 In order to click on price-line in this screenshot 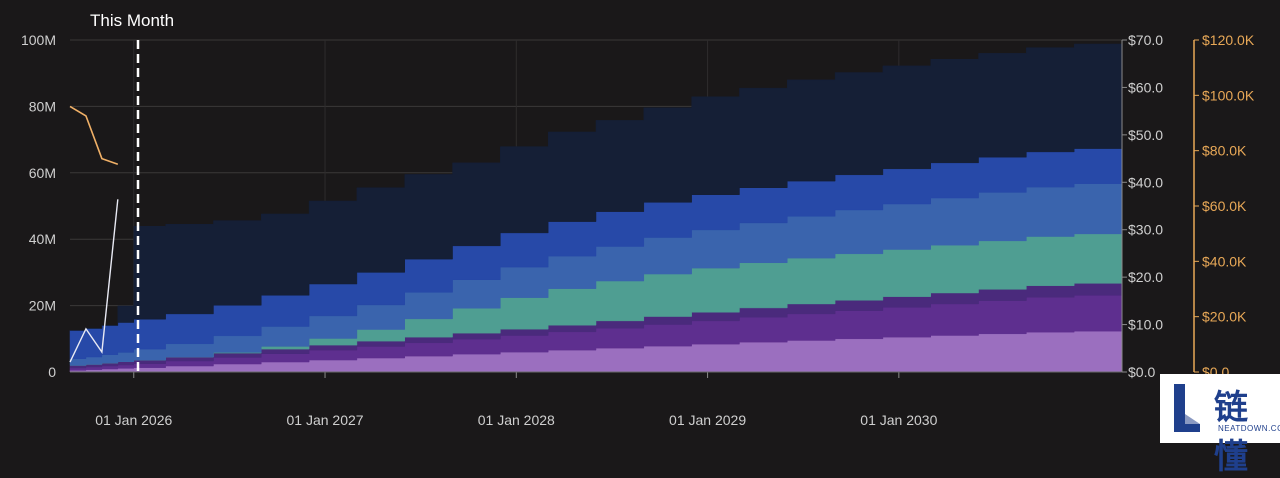, I will do `click(94, 135)`.